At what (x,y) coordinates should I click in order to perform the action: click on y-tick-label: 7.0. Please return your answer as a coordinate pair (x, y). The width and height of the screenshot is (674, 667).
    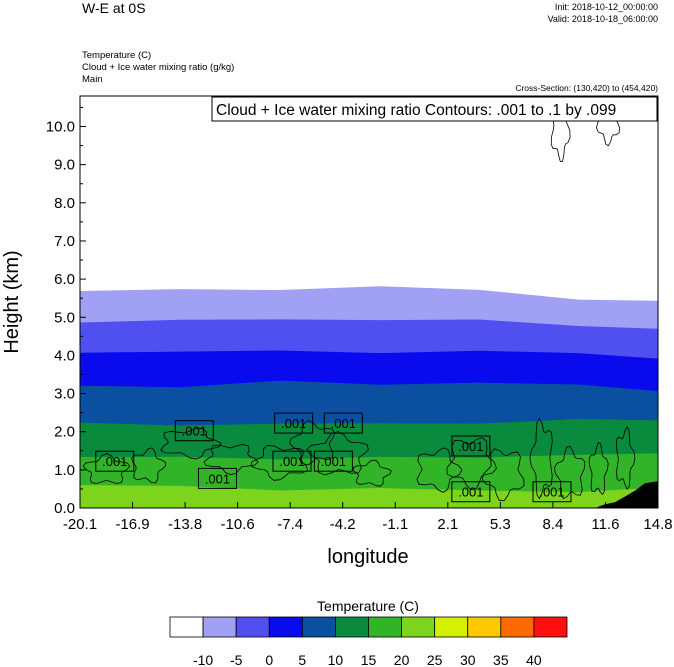
    Looking at the image, I should click on (64, 241).